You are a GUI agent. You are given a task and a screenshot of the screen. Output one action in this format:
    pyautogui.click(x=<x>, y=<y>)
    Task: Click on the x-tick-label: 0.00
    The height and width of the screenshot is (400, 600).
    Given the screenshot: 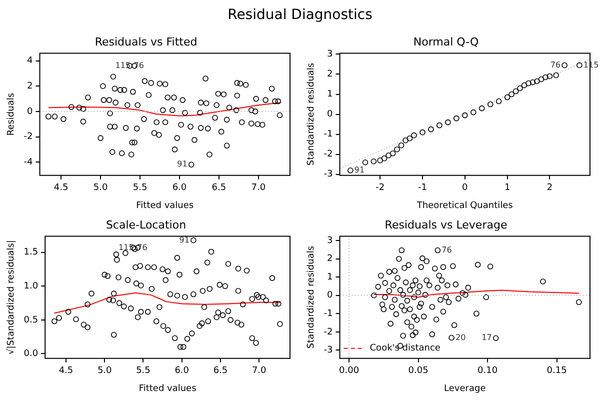 What is the action you would take?
    pyautogui.click(x=349, y=371)
    